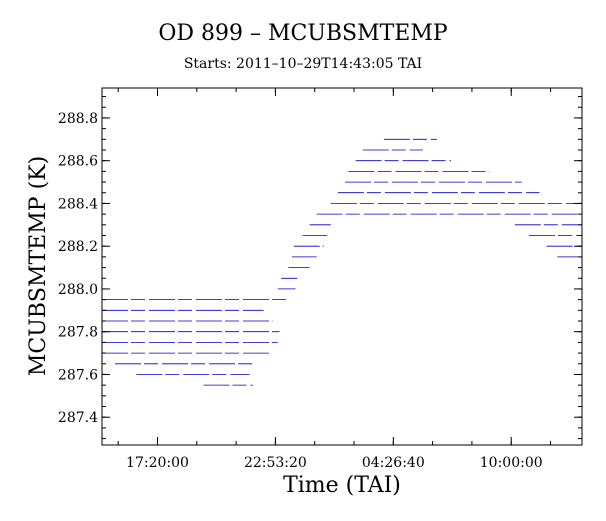  Describe the element at coordinates (78, 162) in the screenshot. I see `y-tick-label: 288.6` at that location.